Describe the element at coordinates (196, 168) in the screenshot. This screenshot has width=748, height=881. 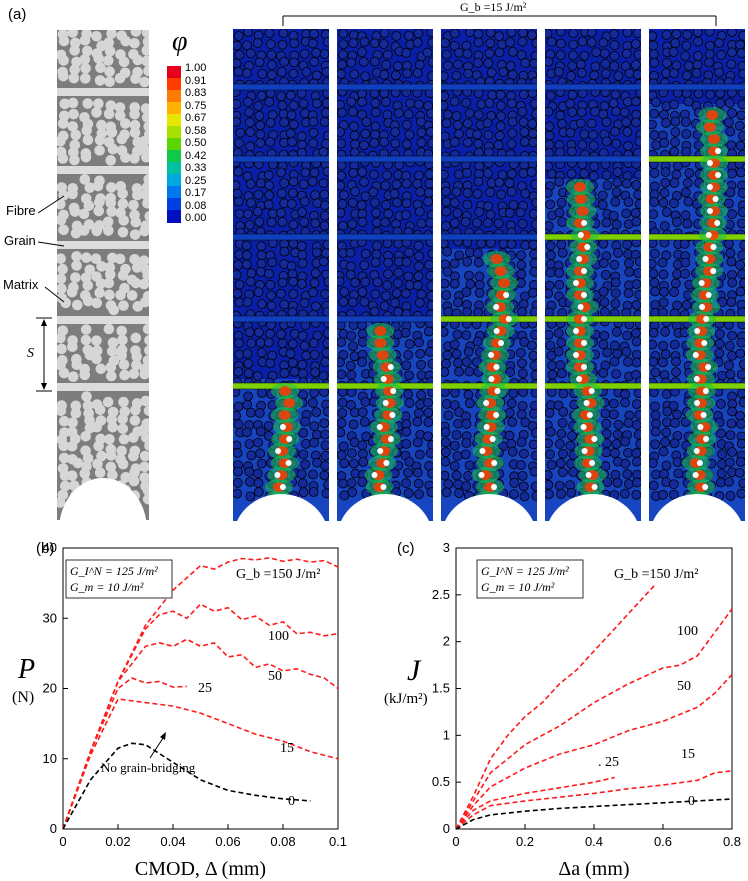
I see `colorbar-tick-label: 0.33` at that location.